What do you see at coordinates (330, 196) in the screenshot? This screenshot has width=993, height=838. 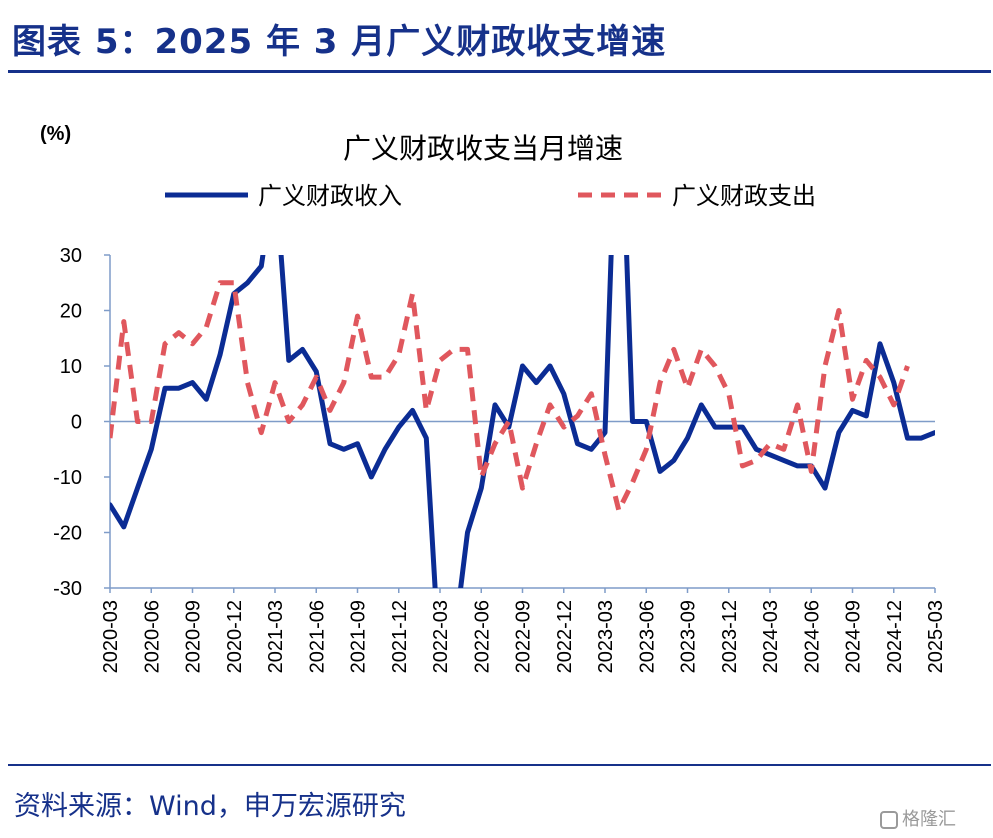 I see `legend-label-revenue: 广义财政收入` at bounding box center [330, 196].